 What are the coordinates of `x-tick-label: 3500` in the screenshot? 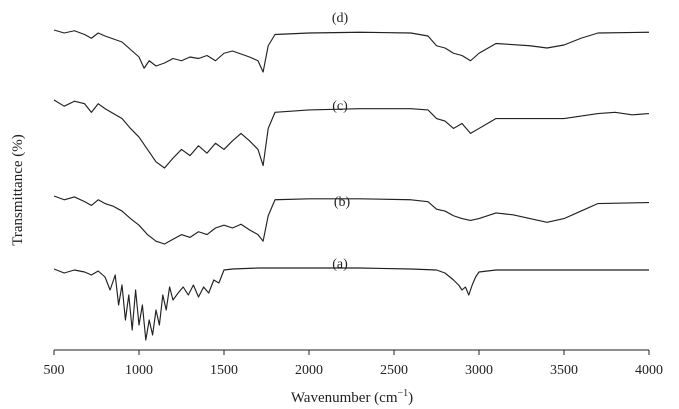 It's located at (564, 370).